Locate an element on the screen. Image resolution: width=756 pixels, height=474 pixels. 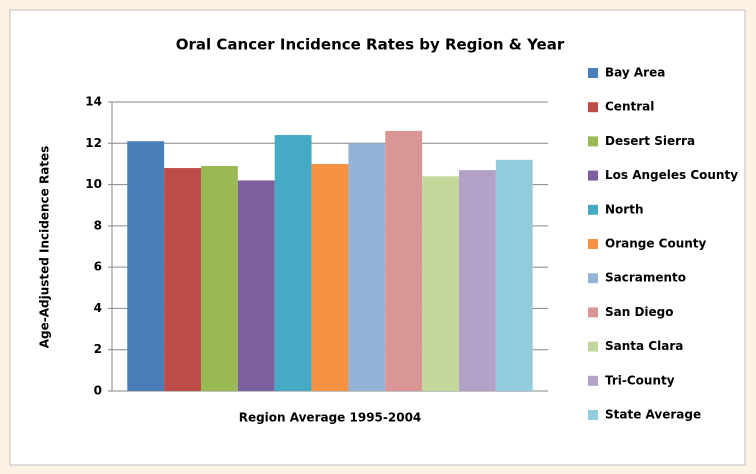
legend-label: San Diego is located at coordinates (639, 312).